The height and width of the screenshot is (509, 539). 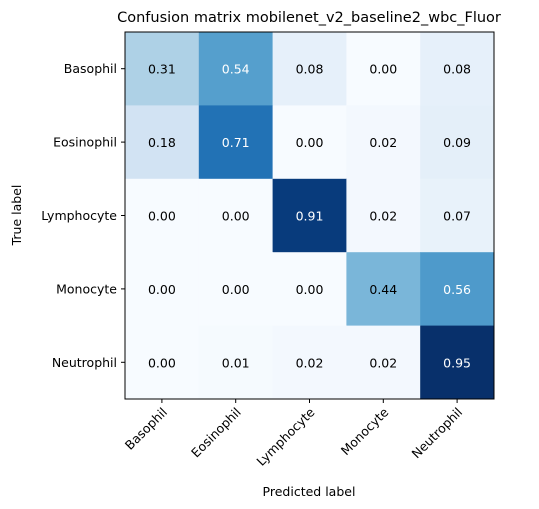 I want to click on cell-value-label-3-0: 0.00, so click(x=162, y=289).